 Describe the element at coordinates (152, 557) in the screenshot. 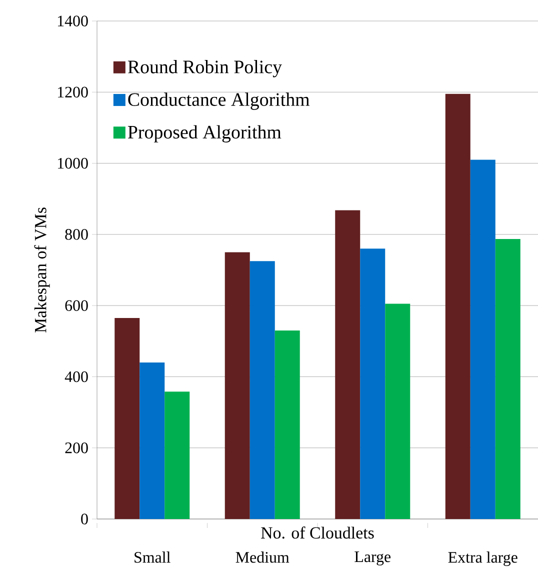

I see `x-tick-label: Small` at that location.